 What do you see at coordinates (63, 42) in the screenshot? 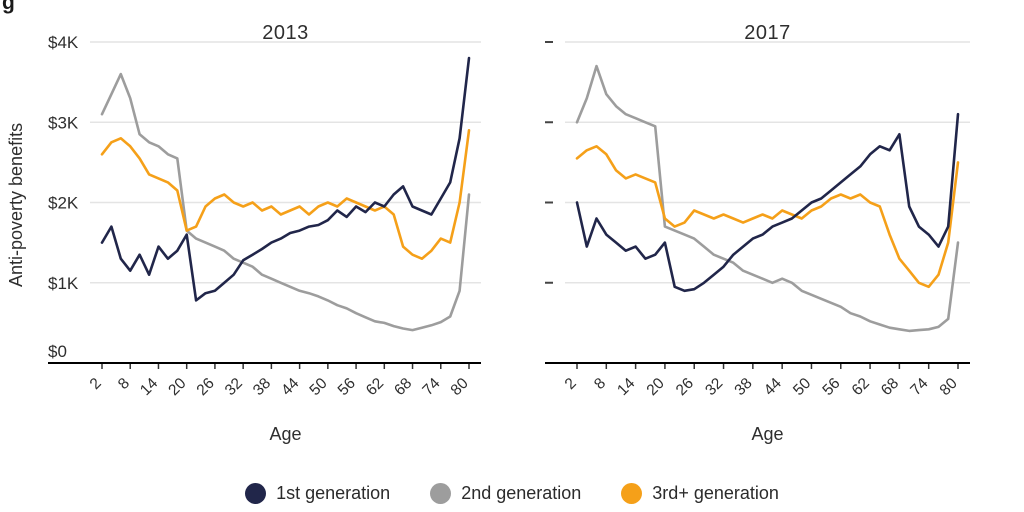
I see `y-tick-label: $4K` at bounding box center [63, 42].